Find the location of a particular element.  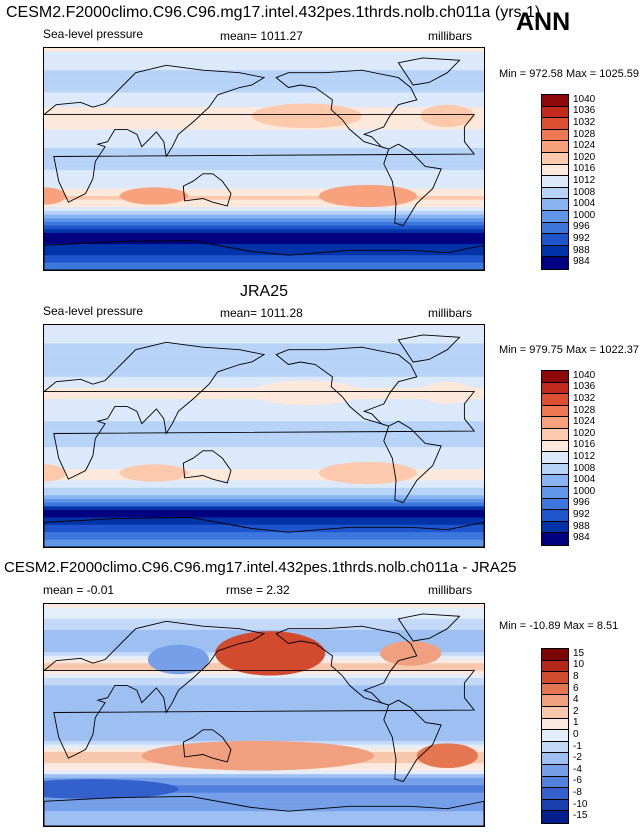

panel3-mean: mean = -0.01 is located at coordinates (79, 590).